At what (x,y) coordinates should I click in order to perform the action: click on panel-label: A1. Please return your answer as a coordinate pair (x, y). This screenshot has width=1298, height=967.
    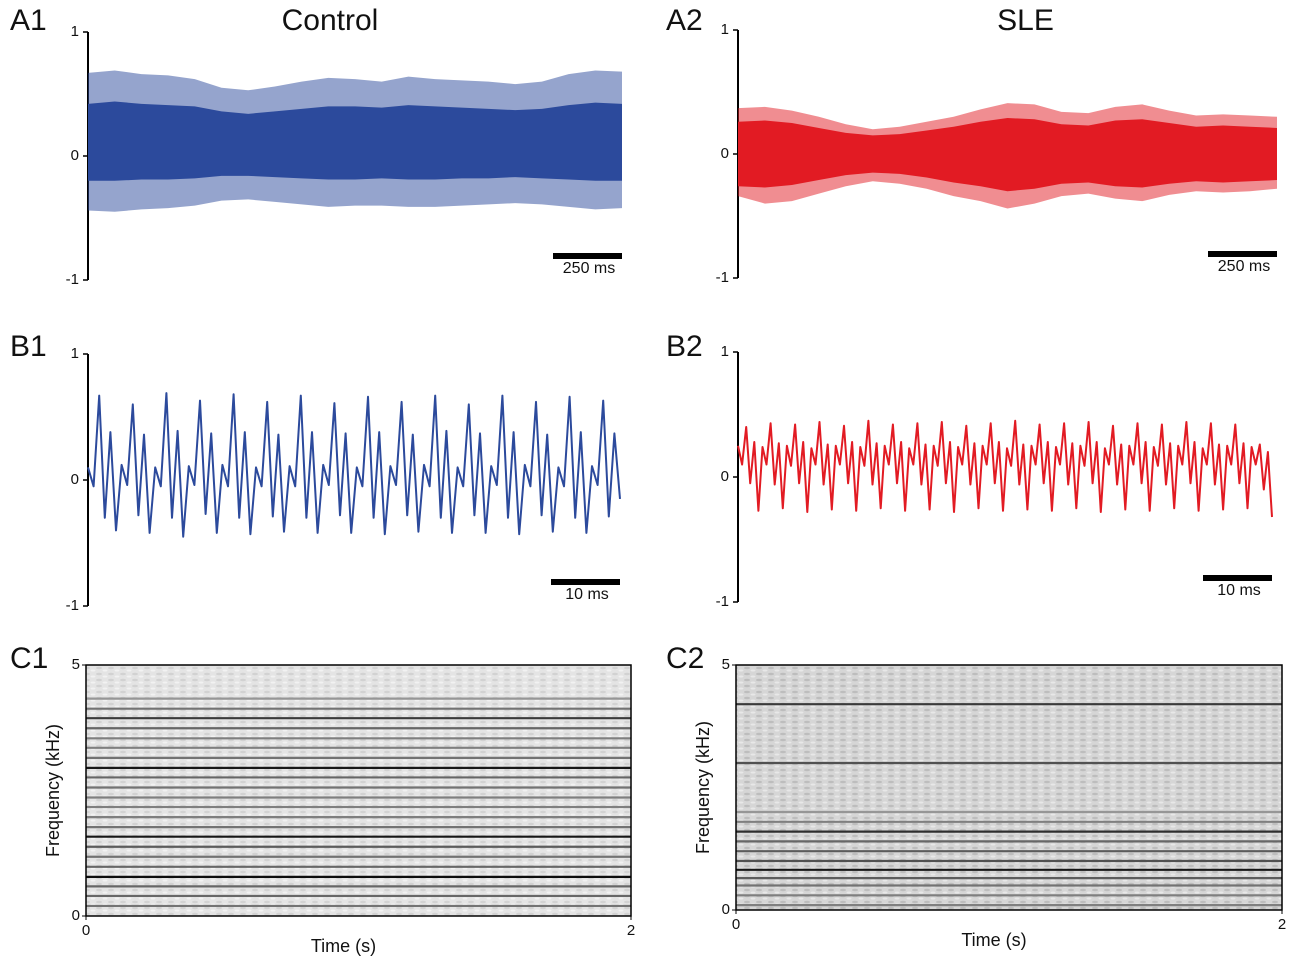
    Looking at the image, I should click on (28, 20).